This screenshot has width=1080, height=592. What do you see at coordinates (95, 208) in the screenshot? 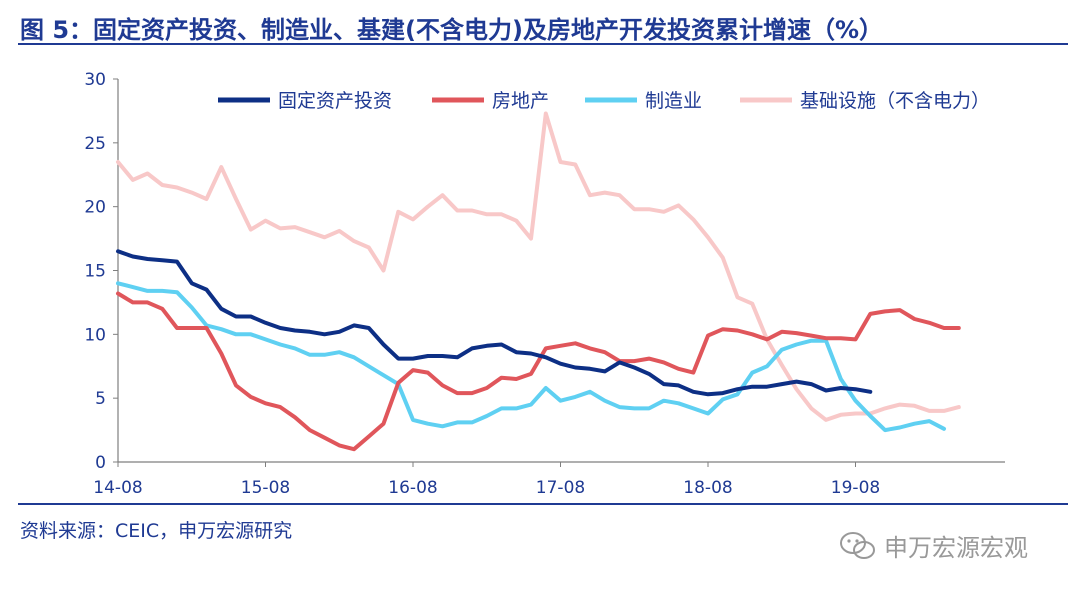
I see `y-tick-label: 20` at bounding box center [95, 208].